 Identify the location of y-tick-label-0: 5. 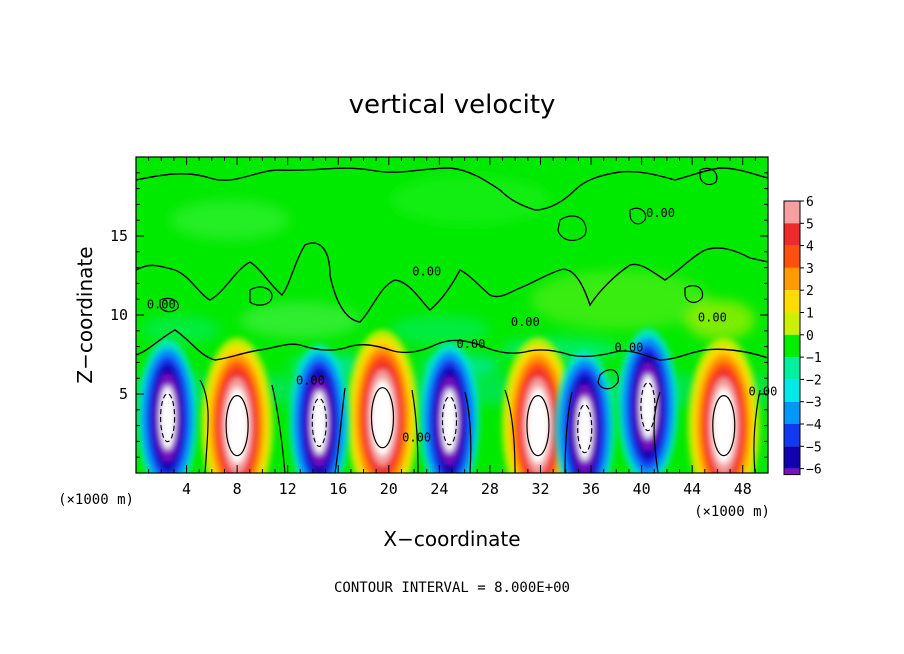
(123, 394).